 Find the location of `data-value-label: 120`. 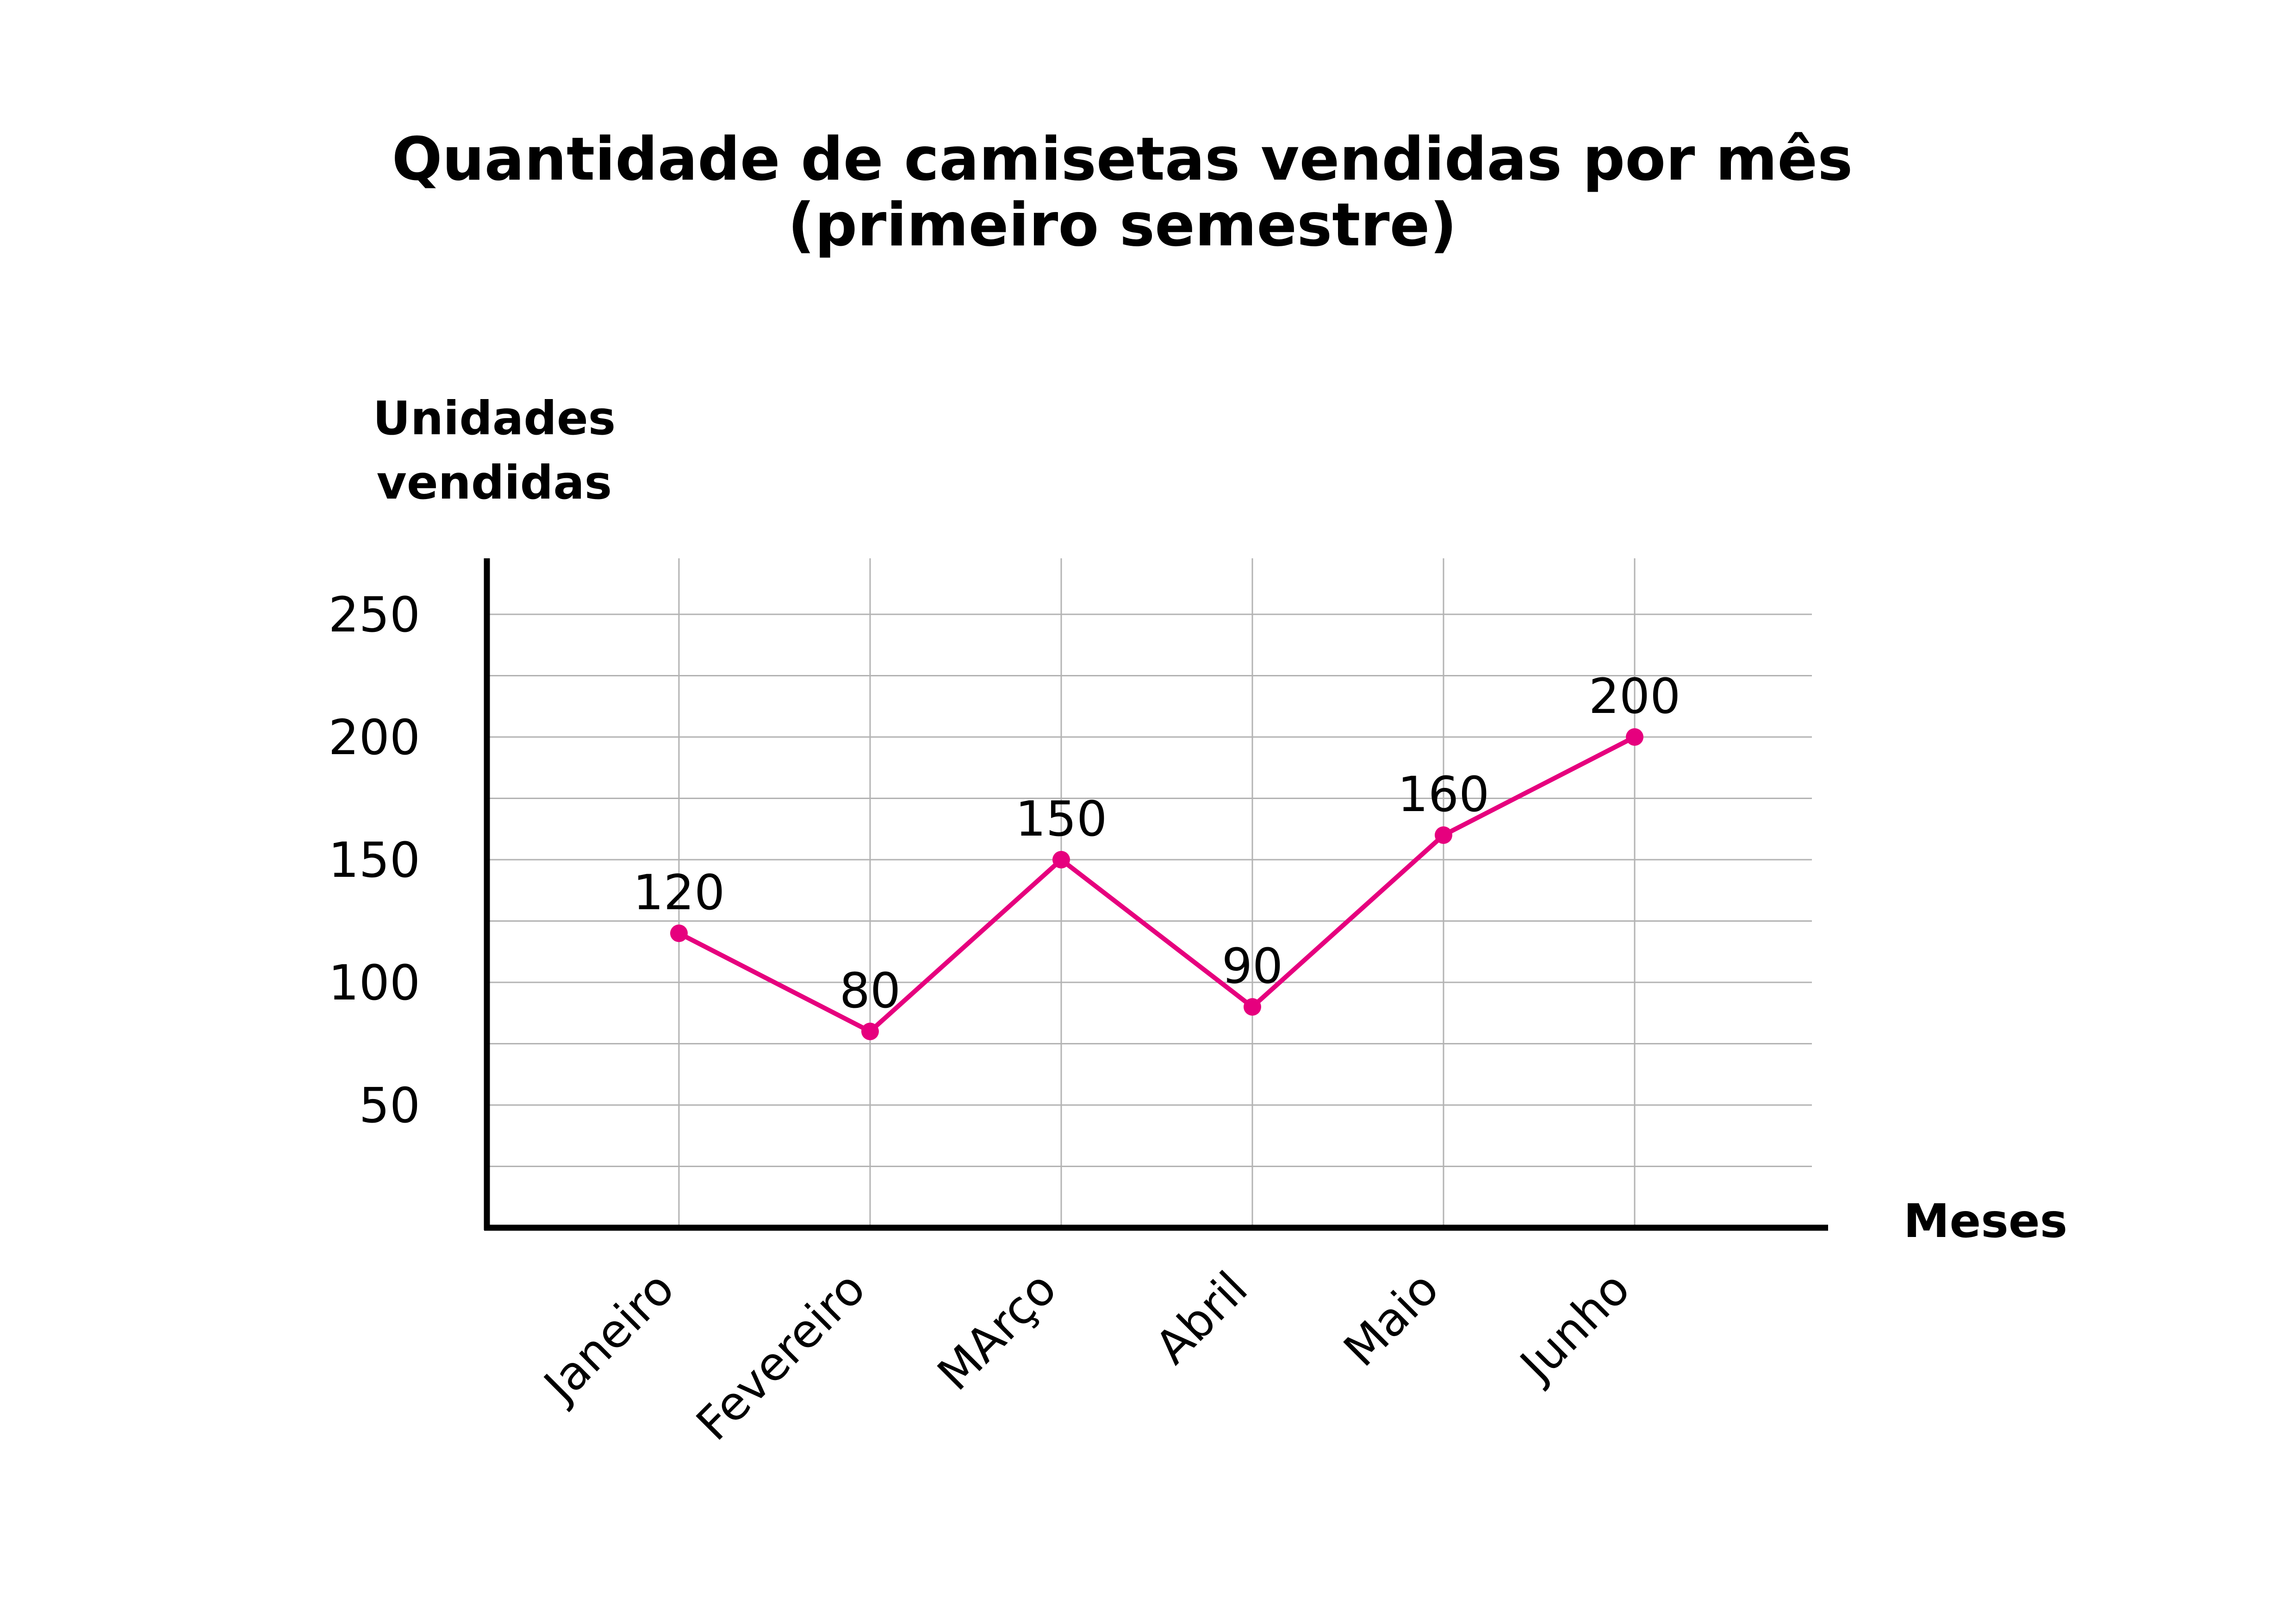

data-value-label: 120 is located at coordinates (679, 892).